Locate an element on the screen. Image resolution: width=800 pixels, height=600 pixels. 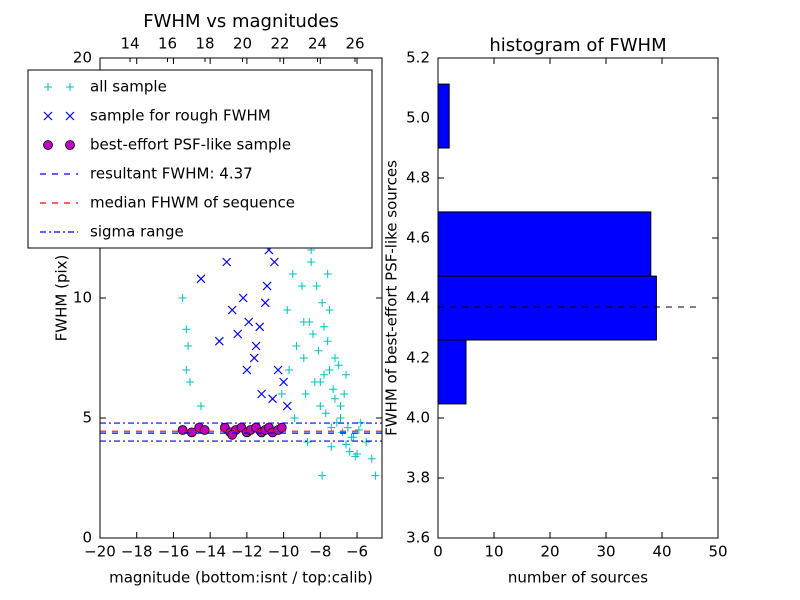
x-tick-label: −10 is located at coordinates (284, 552).